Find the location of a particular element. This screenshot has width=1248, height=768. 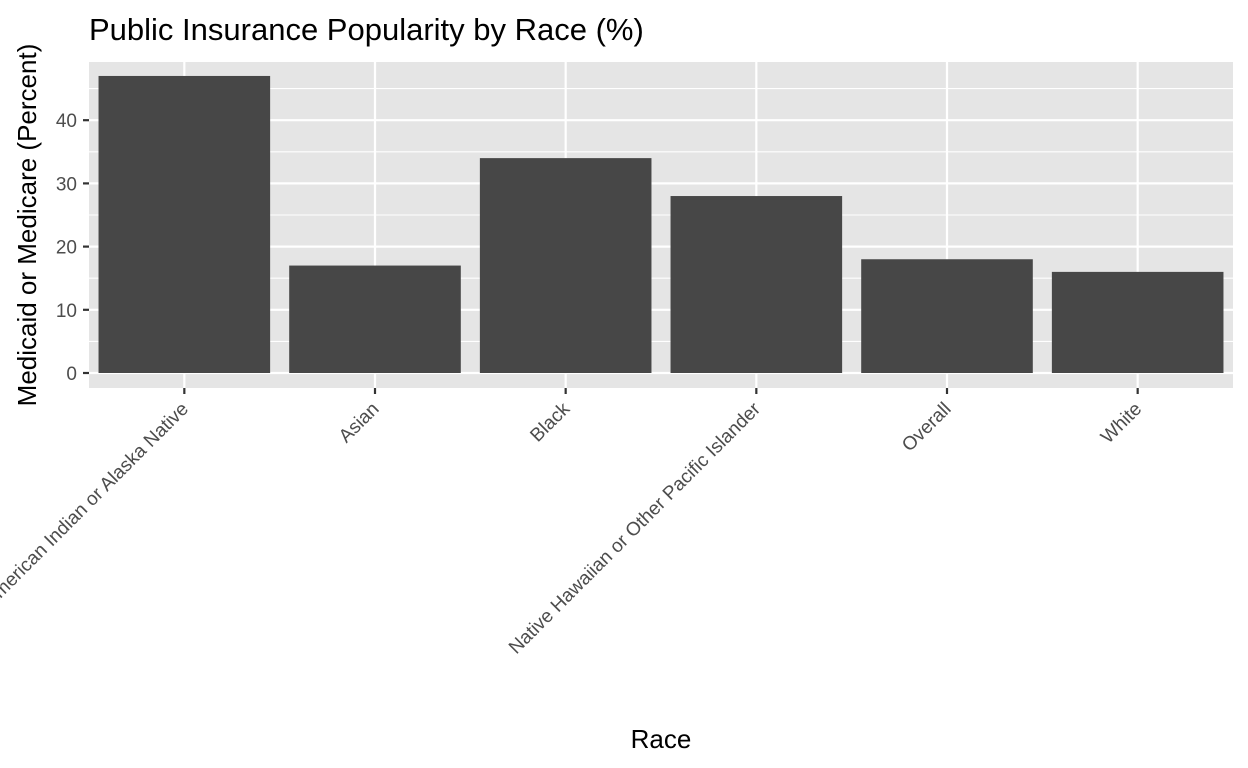

y-tick-label: 10 is located at coordinates (66, 311).